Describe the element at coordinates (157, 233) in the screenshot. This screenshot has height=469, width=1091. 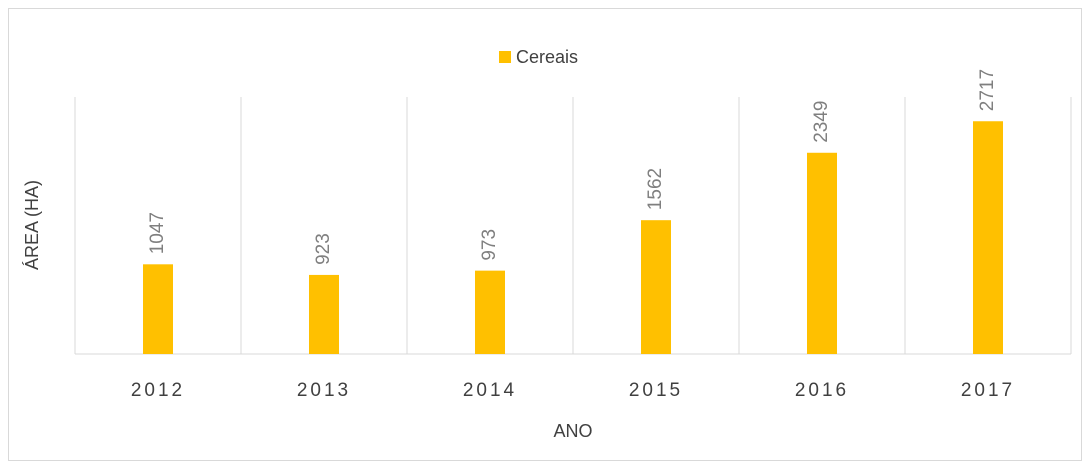
I see `value-label: 1047` at that location.